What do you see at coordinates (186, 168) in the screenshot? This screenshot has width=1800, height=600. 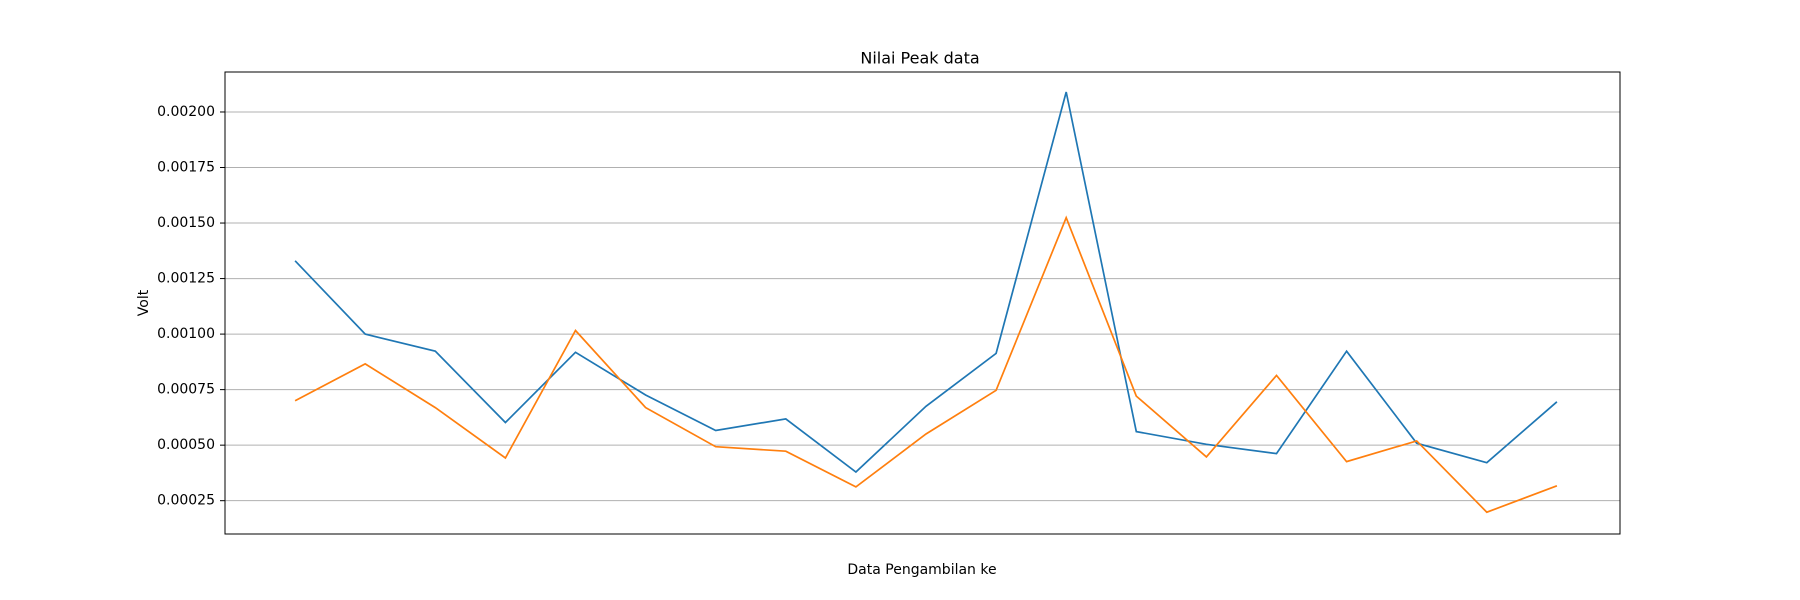 I see `y-tick-label: 0.00175` at bounding box center [186, 168].